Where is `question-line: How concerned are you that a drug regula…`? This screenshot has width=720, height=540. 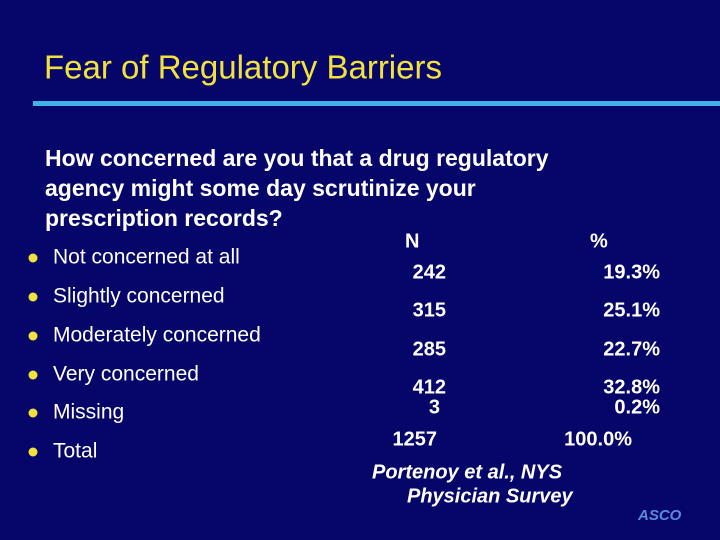 question-line: How concerned are you that a drug regula… is located at coordinates (297, 158).